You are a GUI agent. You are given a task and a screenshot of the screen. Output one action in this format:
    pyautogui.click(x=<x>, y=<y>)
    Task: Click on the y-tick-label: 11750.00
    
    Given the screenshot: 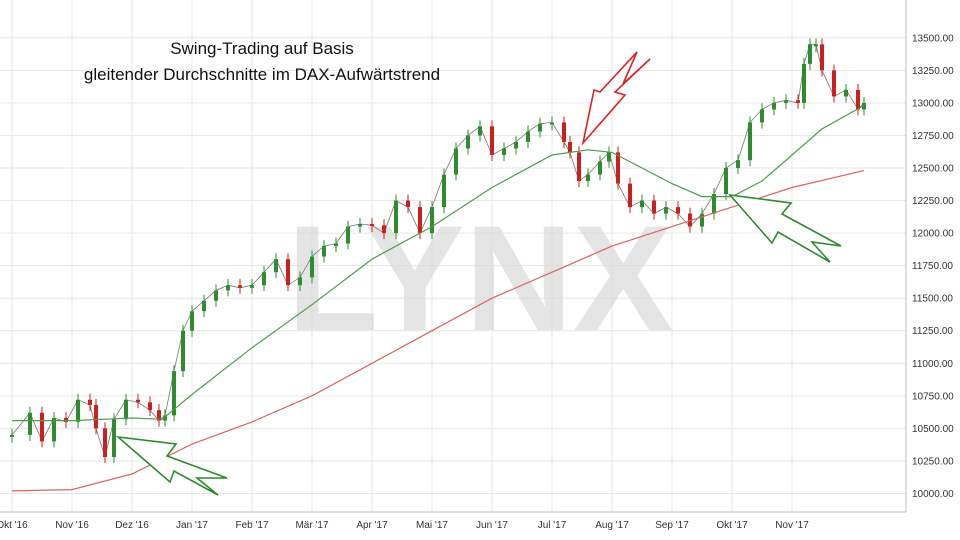 What is the action you would take?
    pyautogui.click(x=932, y=266)
    